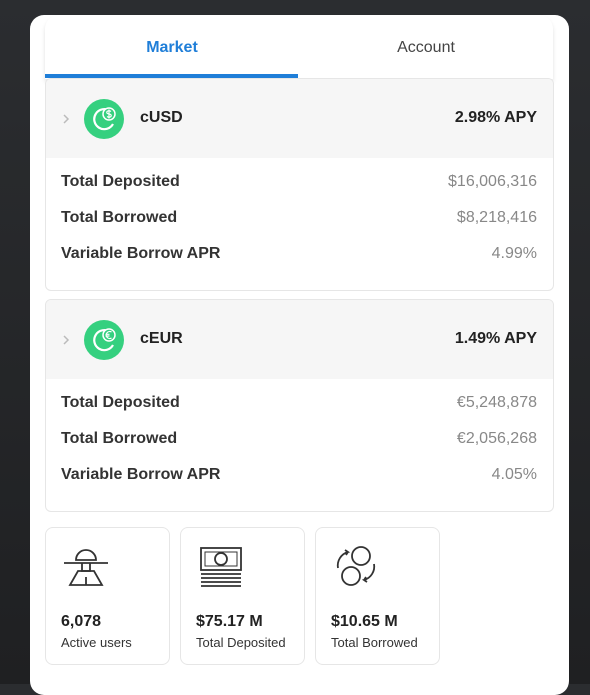 The width and height of the screenshot is (590, 695). Describe the element at coordinates (299, 256) in the screenshot. I see `market-row: Variable Borrow APR 4.99%` at that location.